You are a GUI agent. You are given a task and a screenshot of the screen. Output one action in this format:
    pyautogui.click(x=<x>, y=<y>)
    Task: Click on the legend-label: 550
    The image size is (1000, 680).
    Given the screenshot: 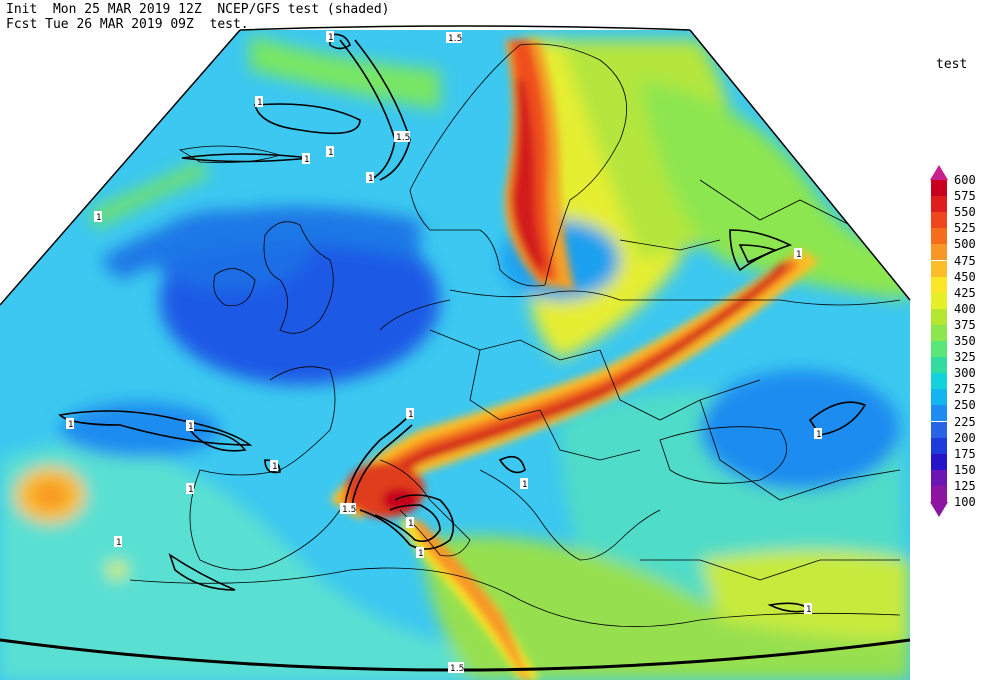 What is the action you would take?
    pyautogui.click(x=965, y=212)
    